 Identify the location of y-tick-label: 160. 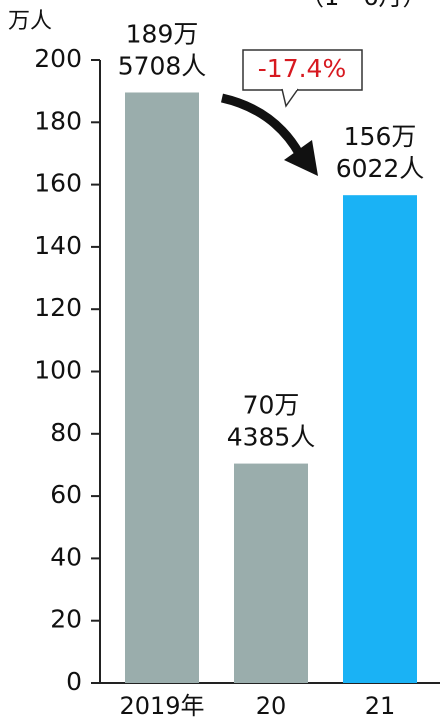
(58, 183).